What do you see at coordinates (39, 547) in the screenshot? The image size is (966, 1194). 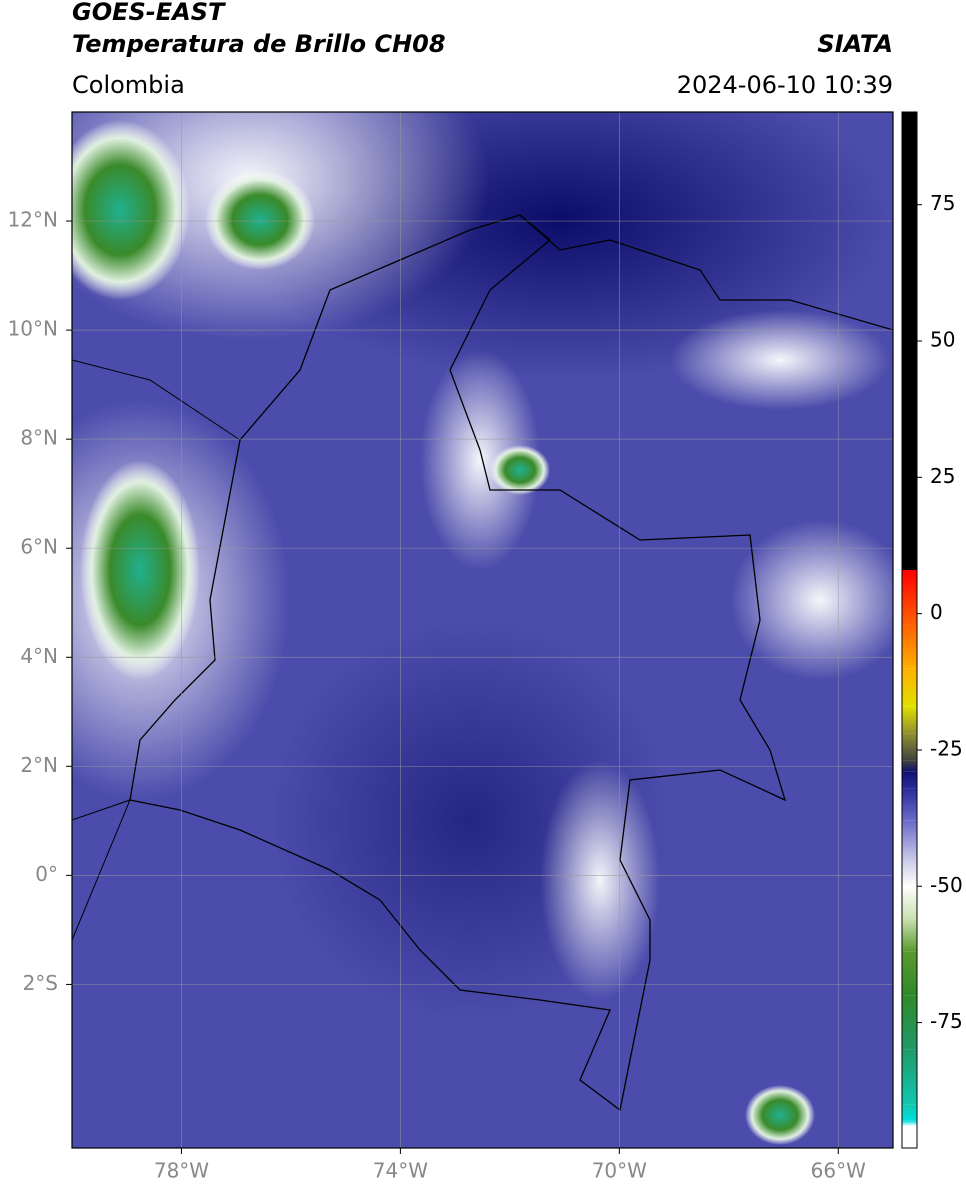 I see `y-tick-label: 6°N` at bounding box center [39, 547].